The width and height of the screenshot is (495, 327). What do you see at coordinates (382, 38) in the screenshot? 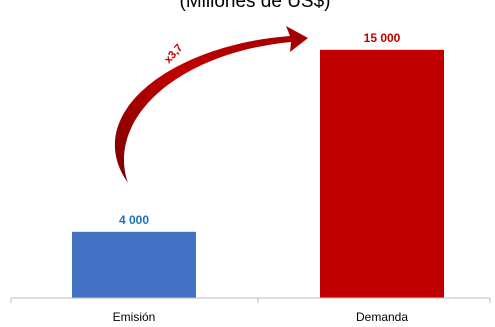
I see `data-label-demanda: 15 000` at bounding box center [382, 38].